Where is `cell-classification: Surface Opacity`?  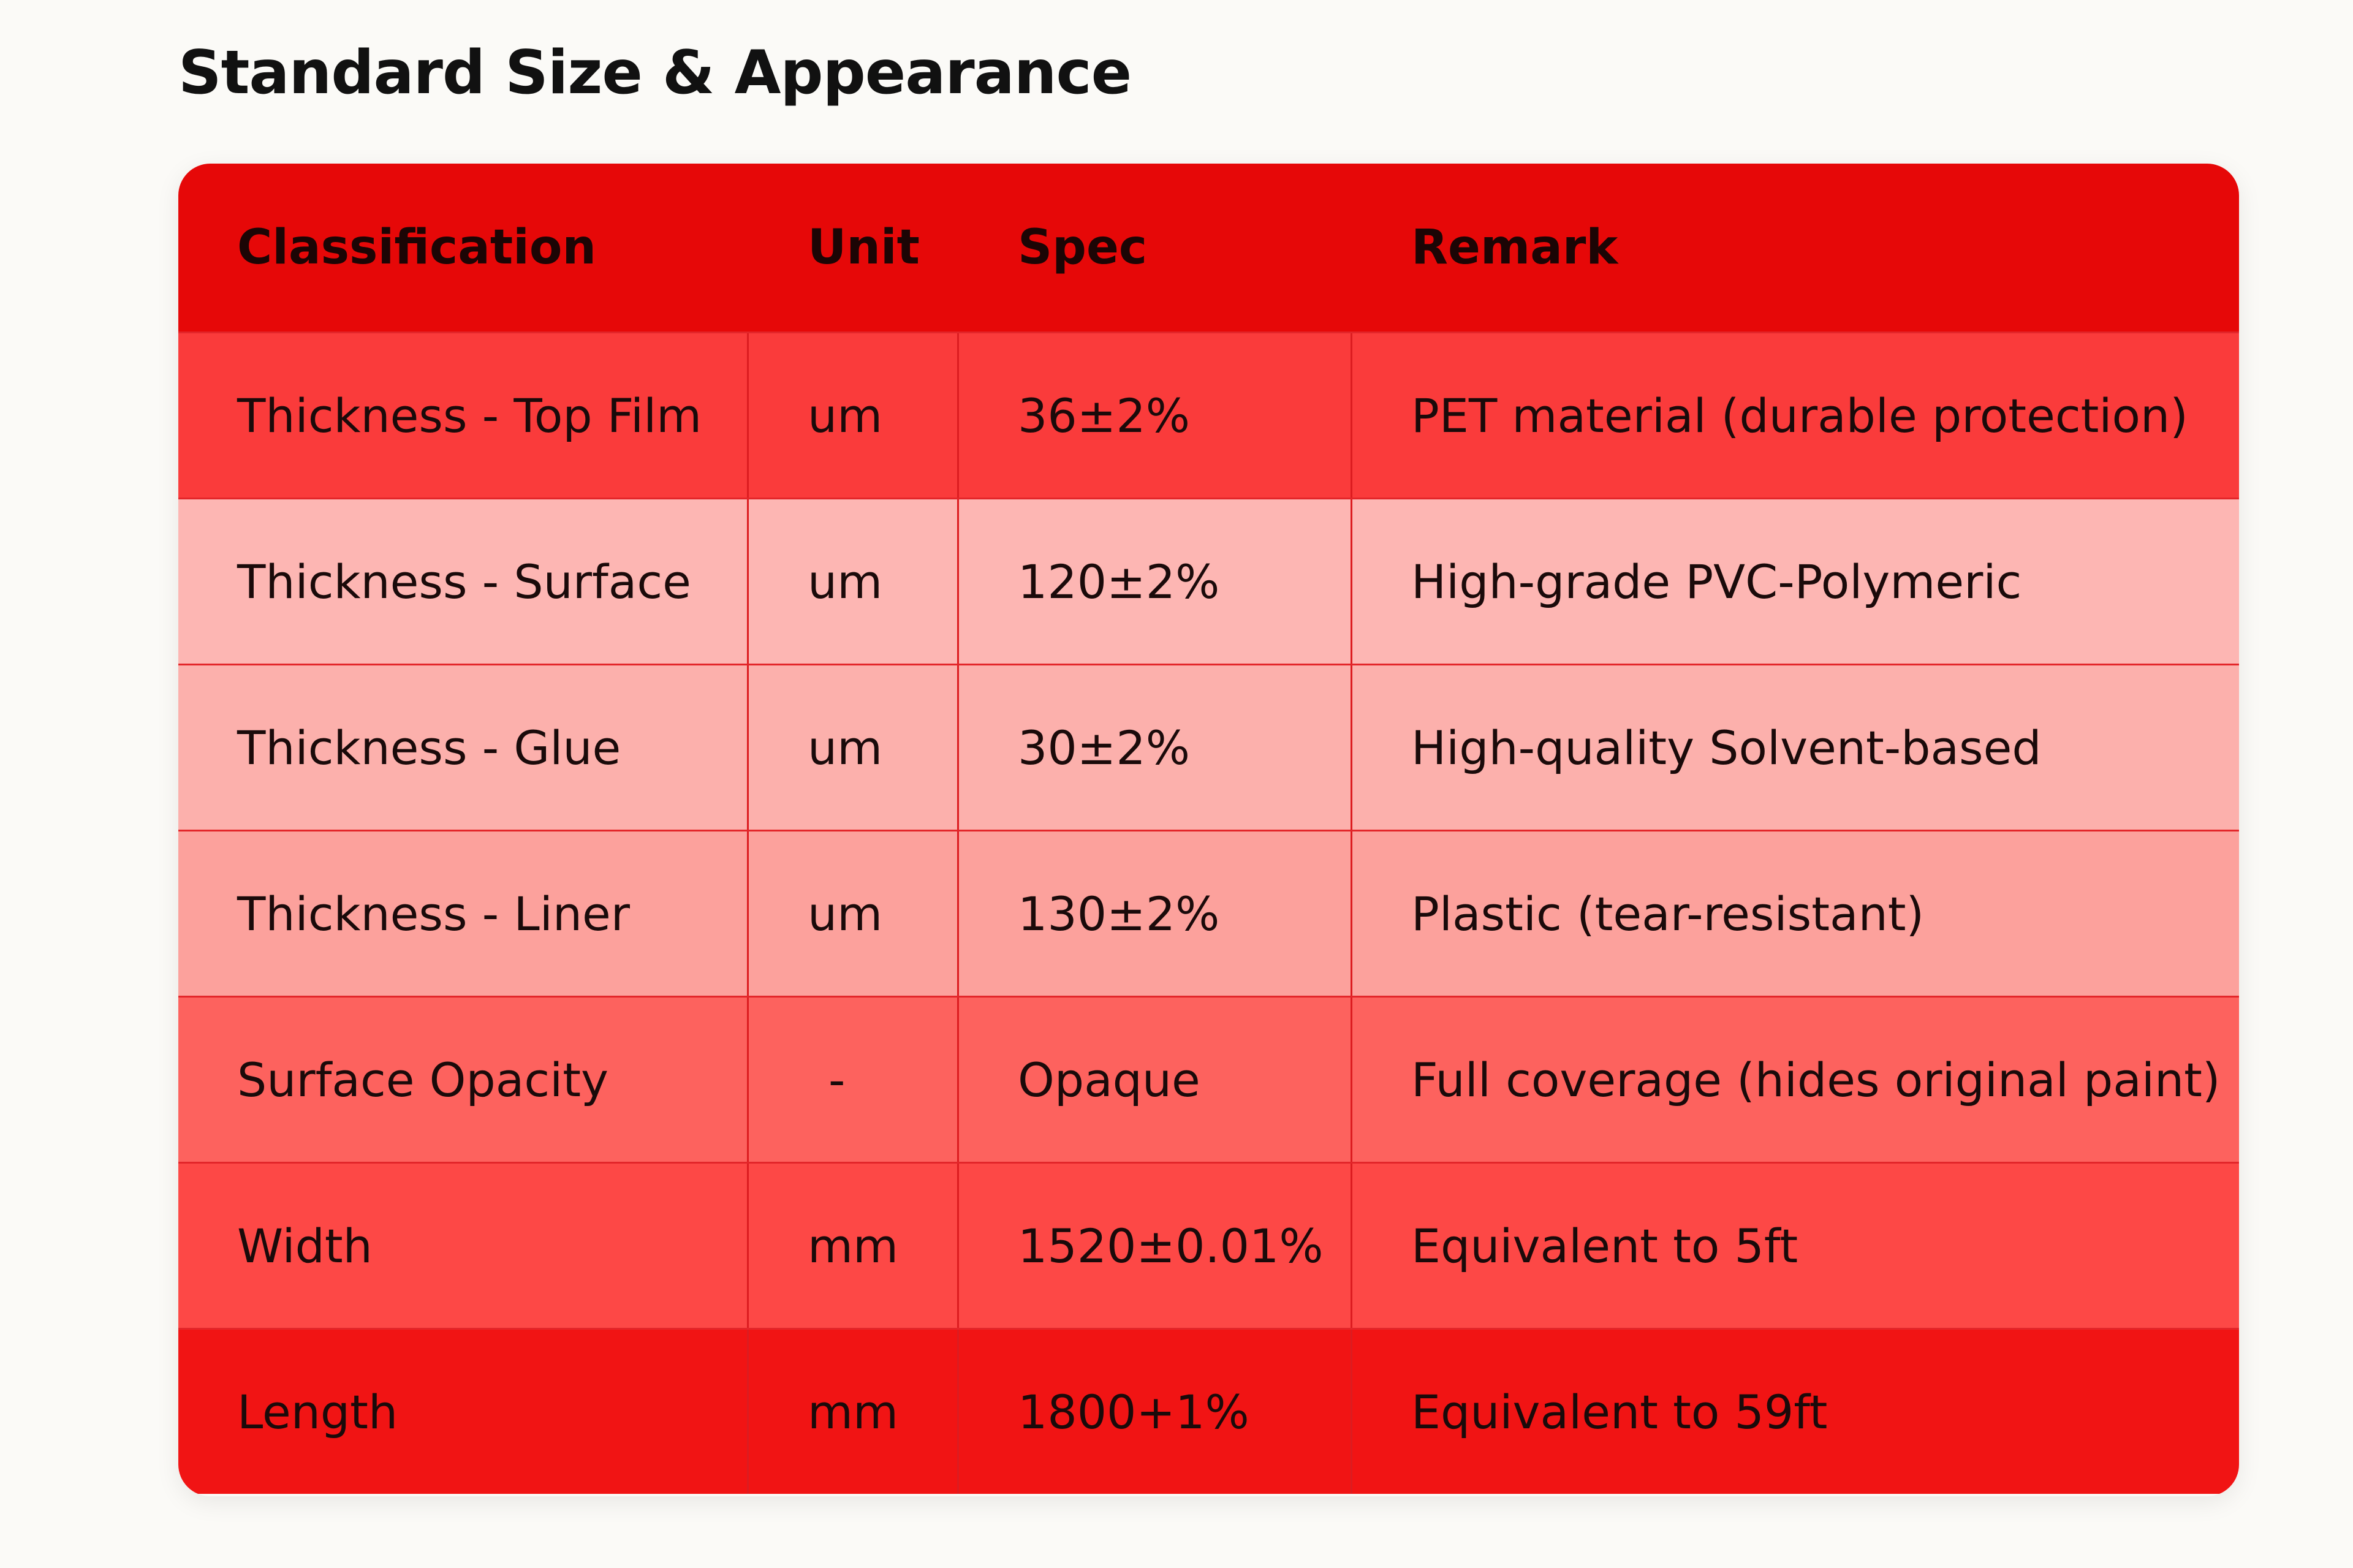
cell-classification: Surface Opacity is located at coordinates (464, 1080).